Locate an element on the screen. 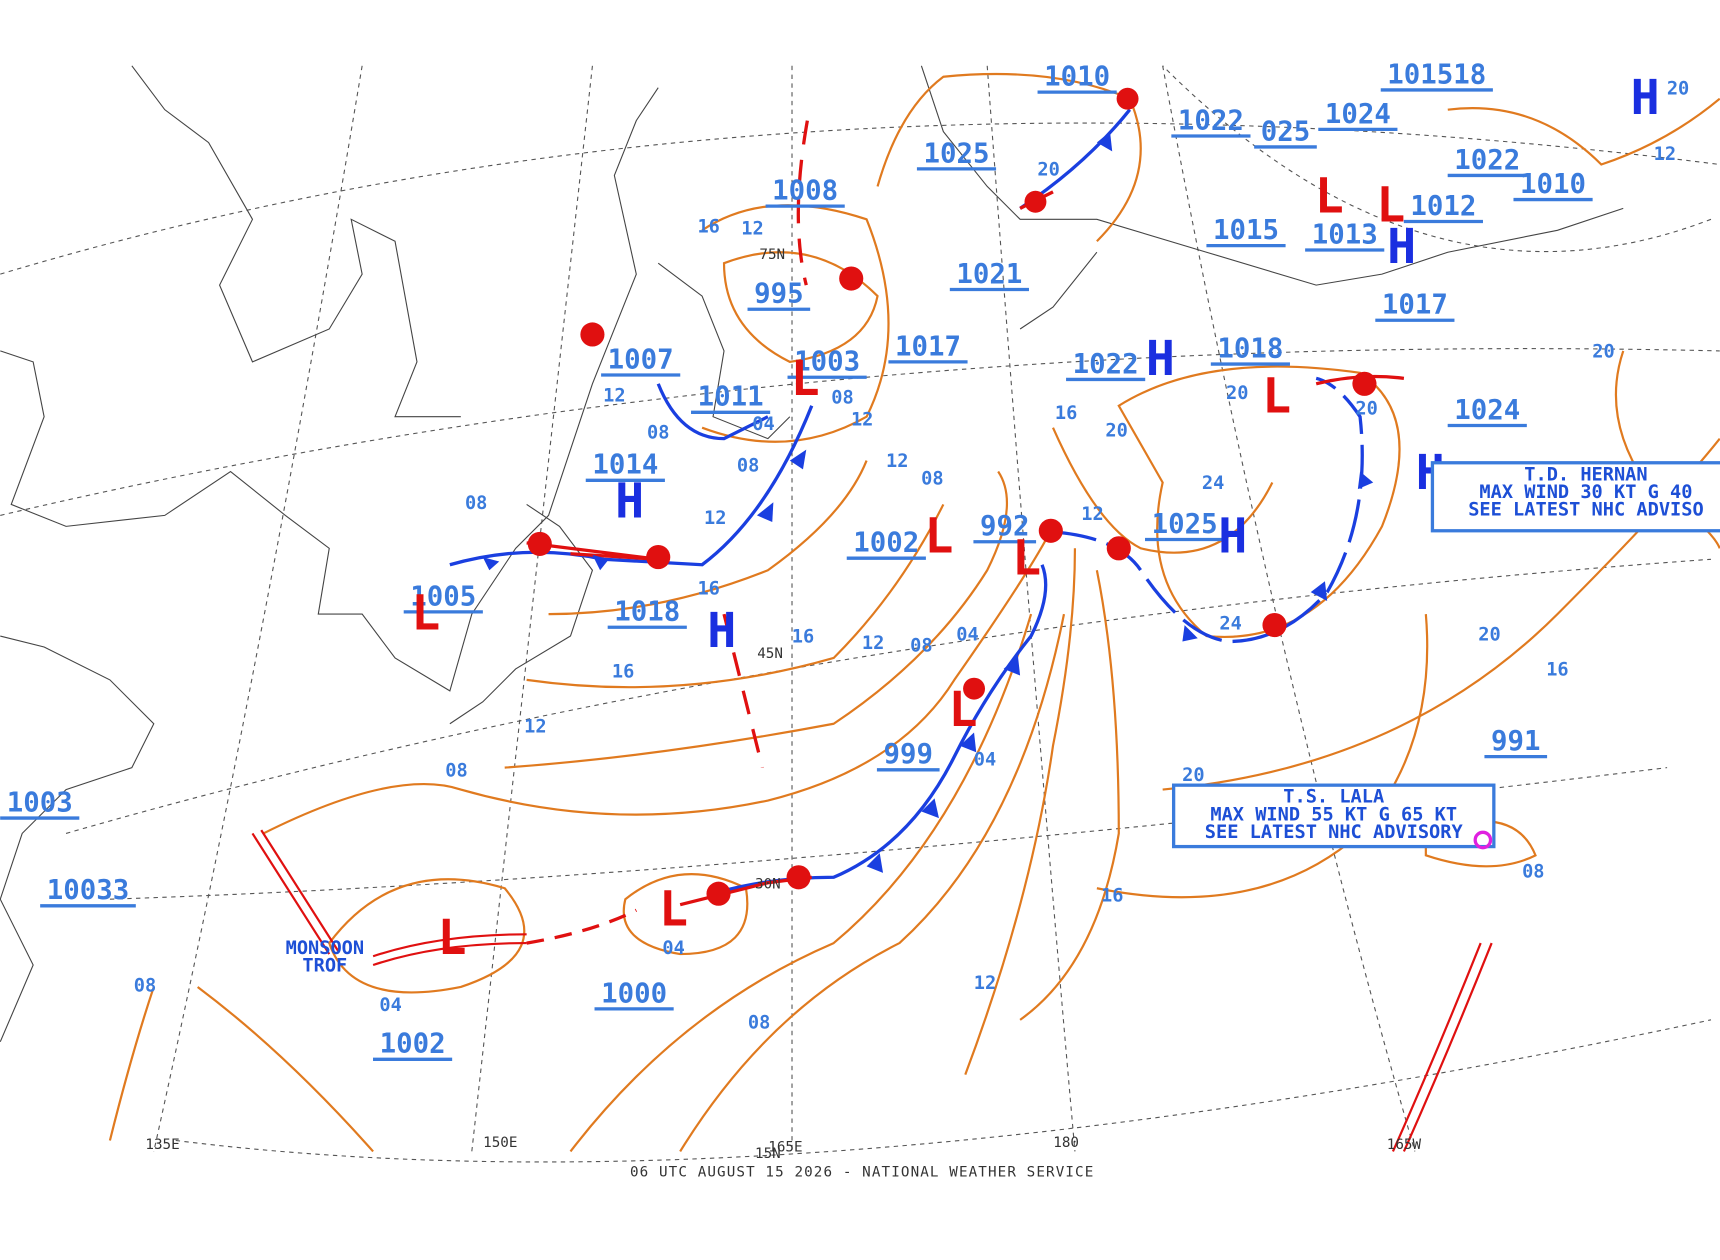  pressure-label: 025 is located at coordinates (1286, 131).